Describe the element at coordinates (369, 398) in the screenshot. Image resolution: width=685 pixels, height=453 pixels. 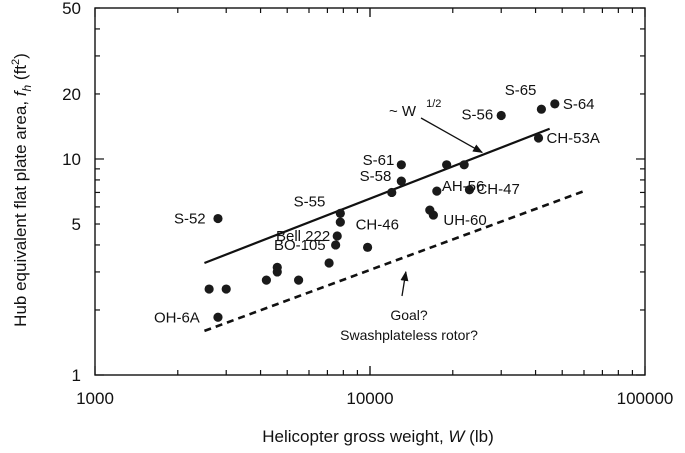
I see `x-tick-label: 10000` at that location.